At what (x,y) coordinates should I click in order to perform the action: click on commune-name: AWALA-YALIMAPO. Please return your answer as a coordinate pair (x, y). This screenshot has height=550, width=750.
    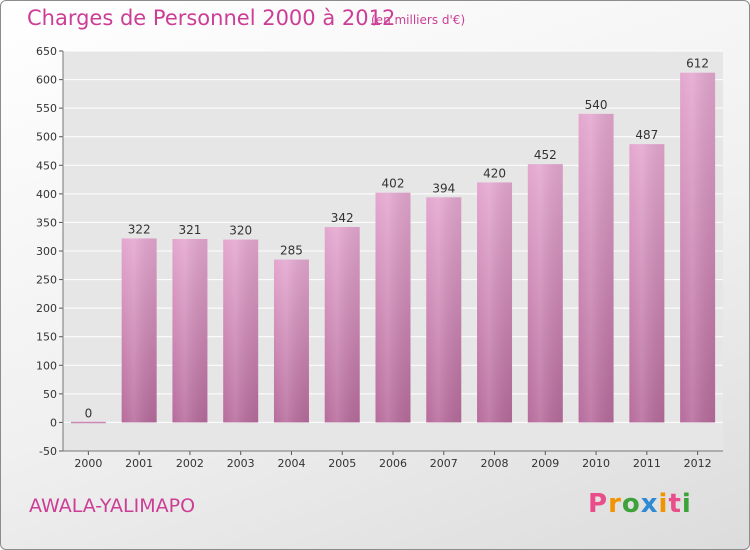
    Looking at the image, I should click on (112, 506).